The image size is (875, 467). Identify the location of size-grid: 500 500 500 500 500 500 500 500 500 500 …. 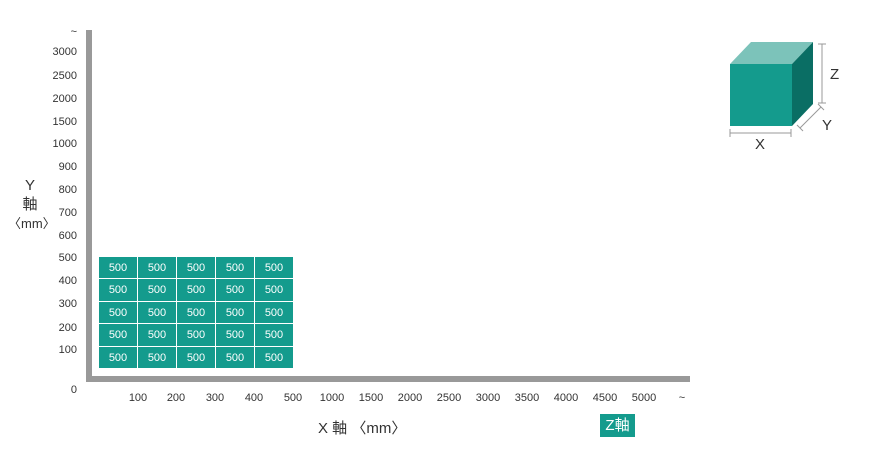
(196, 313).